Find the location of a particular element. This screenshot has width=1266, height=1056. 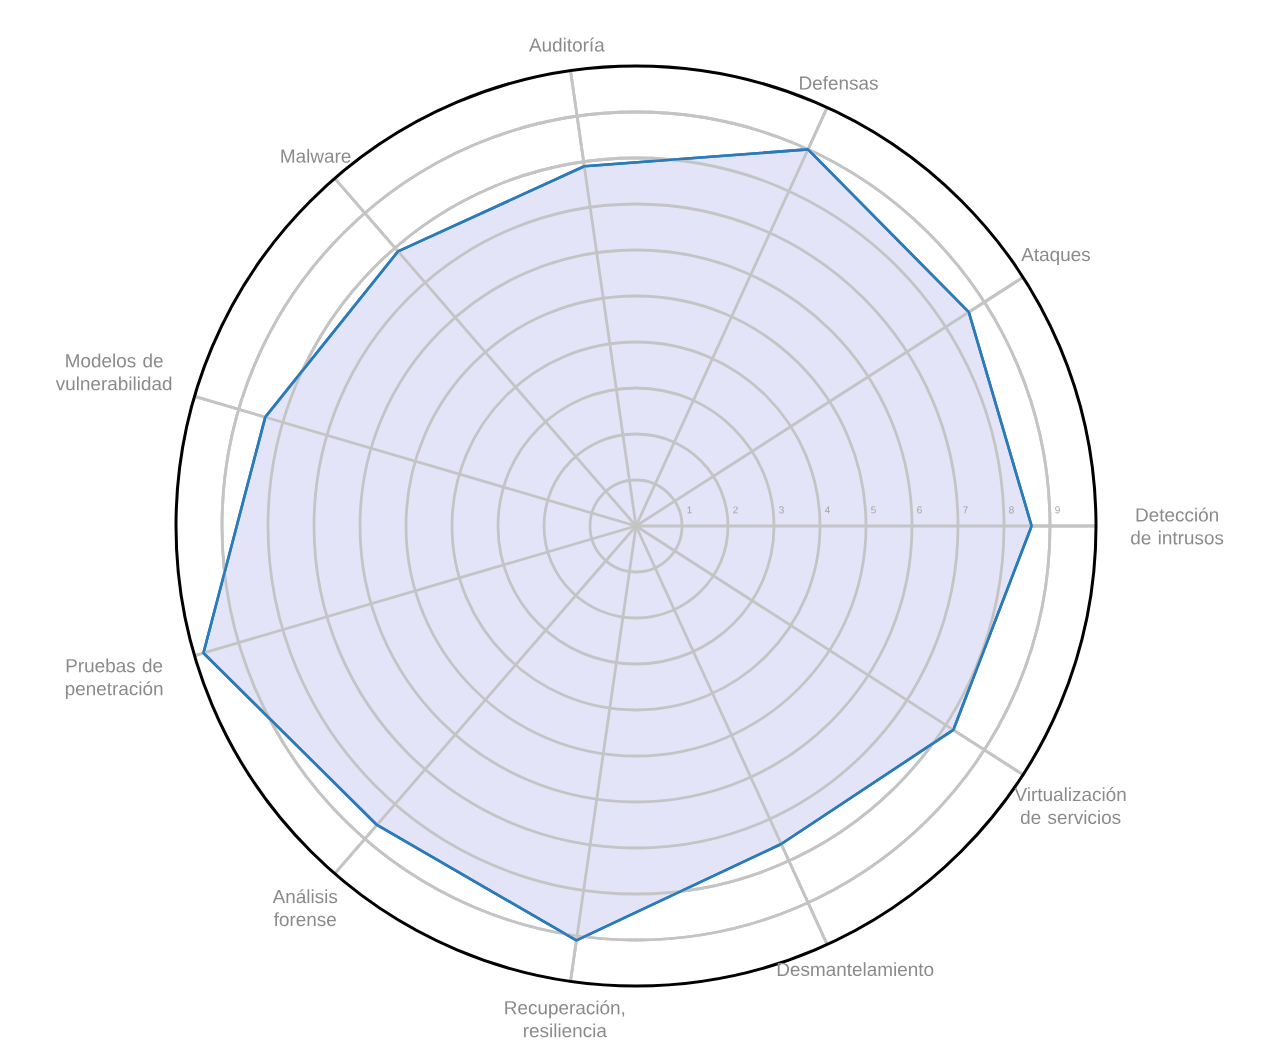

spoke-label: Recuperación, resiliencia is located at coordinates (565, 1019).